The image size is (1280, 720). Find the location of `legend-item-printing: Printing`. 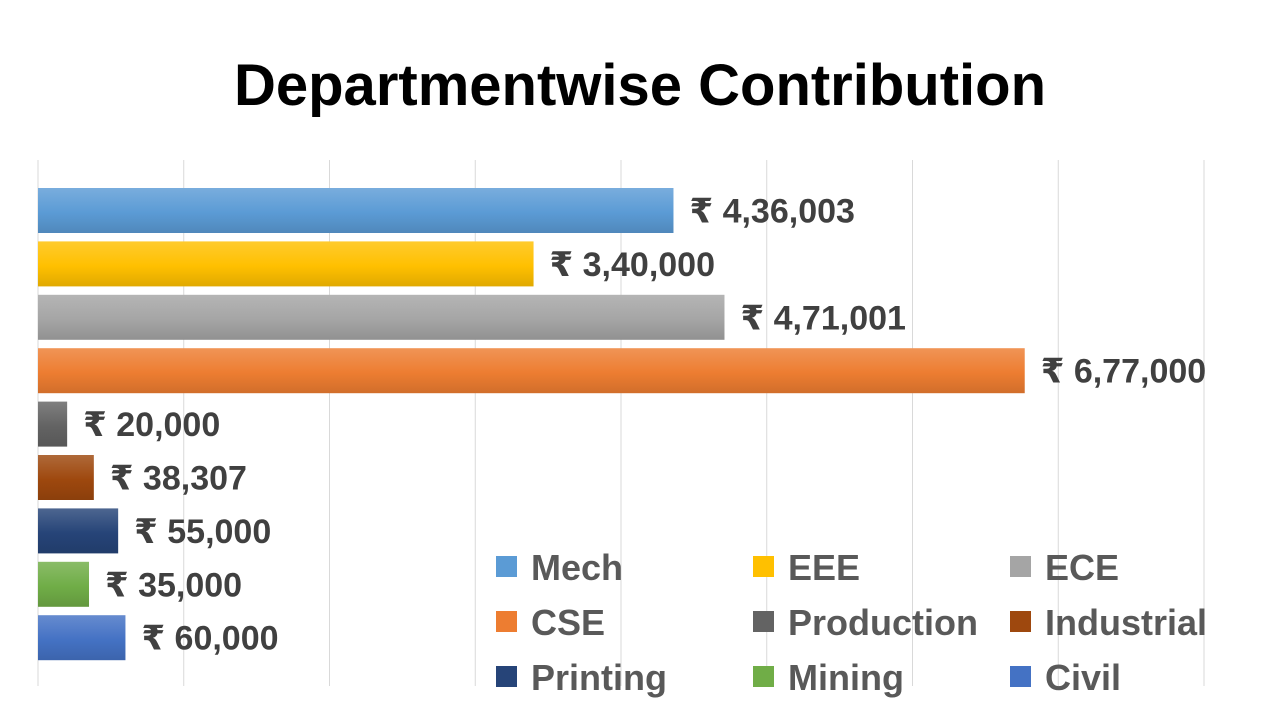

legend-item-printing: Printing is located at coordinates (581, 677).